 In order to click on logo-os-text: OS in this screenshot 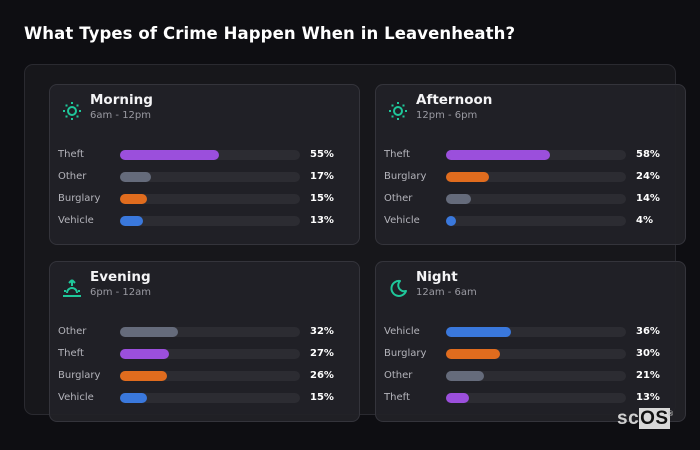, I will do `click(654, 418)`.